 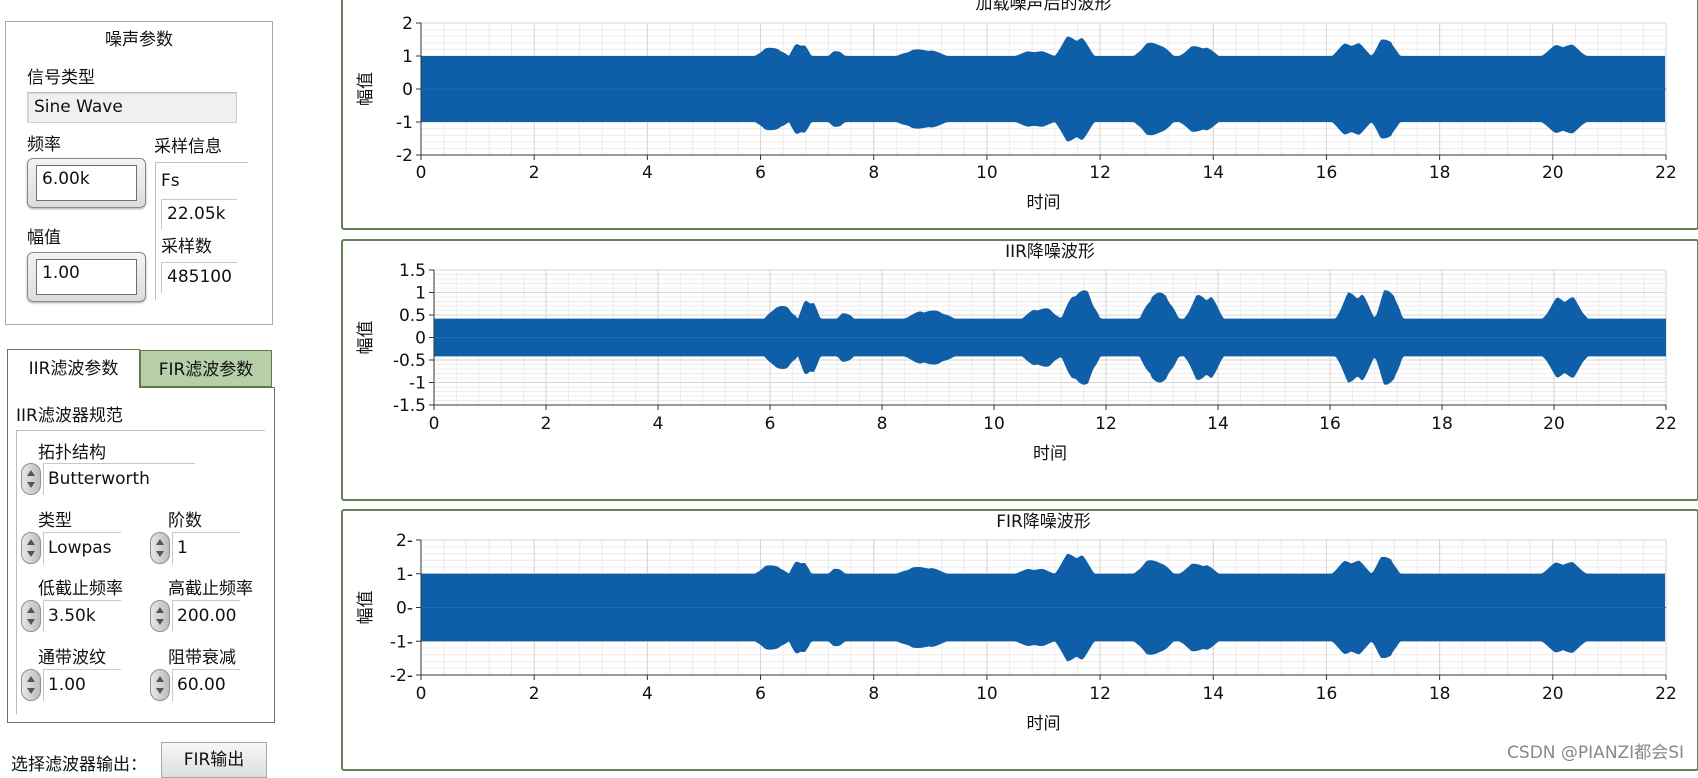 I want to click on frequency-control: 6.00k, so click(x=86, y=183).